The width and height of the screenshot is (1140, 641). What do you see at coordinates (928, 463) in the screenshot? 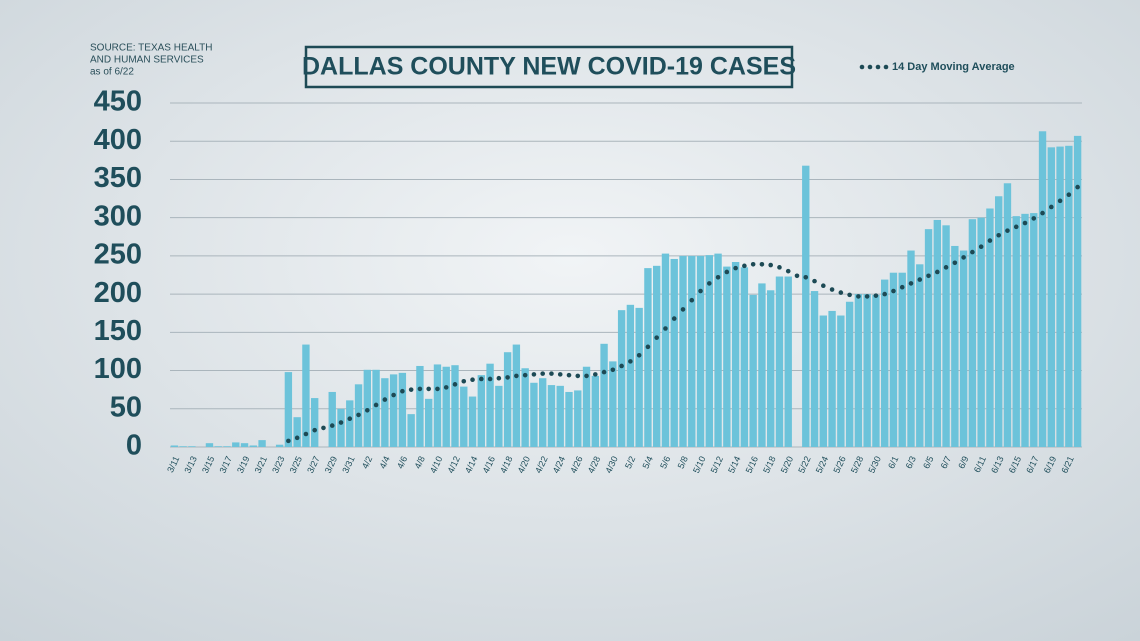
I see `x-tick-label: 6/5` at bounding box center [928, 463].